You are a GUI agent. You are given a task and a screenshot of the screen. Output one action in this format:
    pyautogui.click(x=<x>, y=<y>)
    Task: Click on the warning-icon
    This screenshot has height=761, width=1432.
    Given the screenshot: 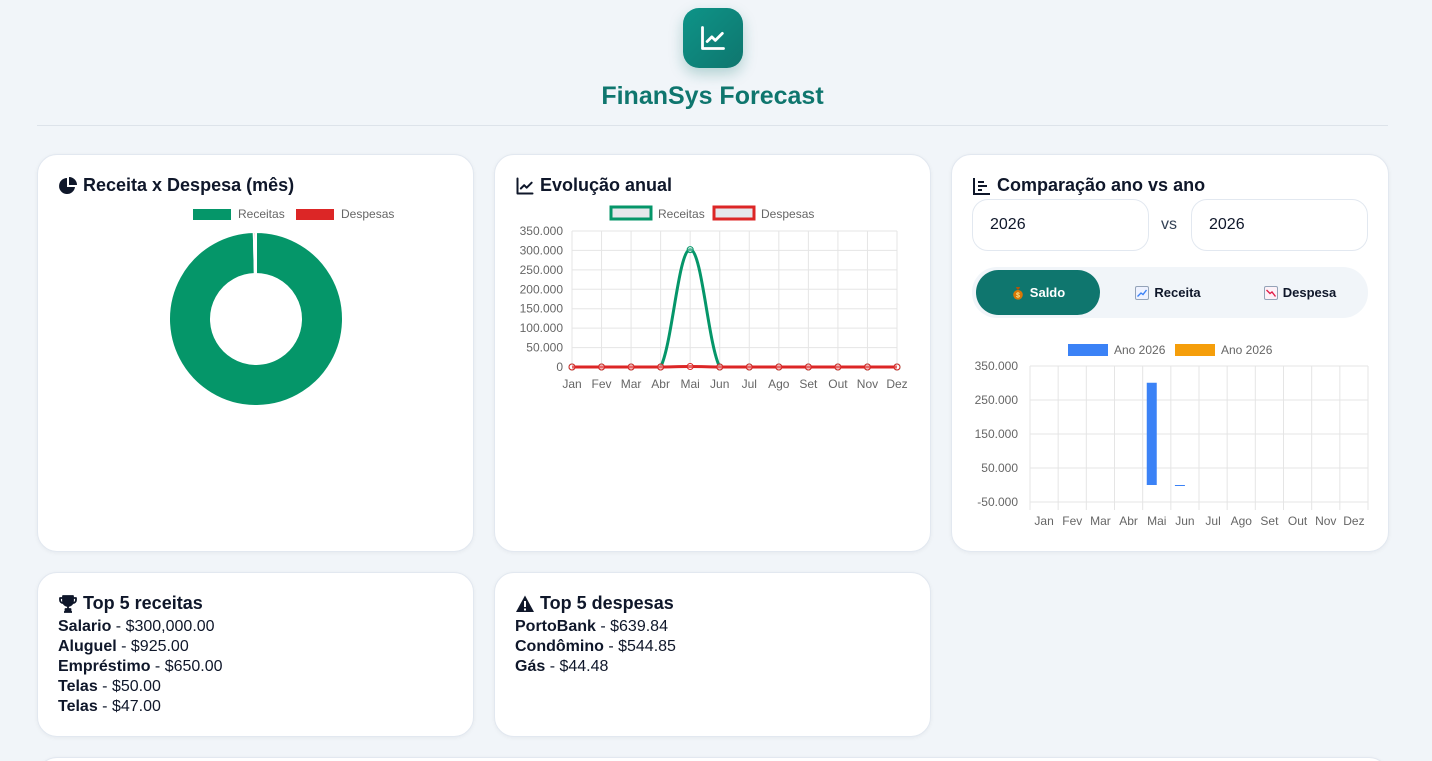 What is the action you would take?
    pyautogui.click(x=525, y=603)
    